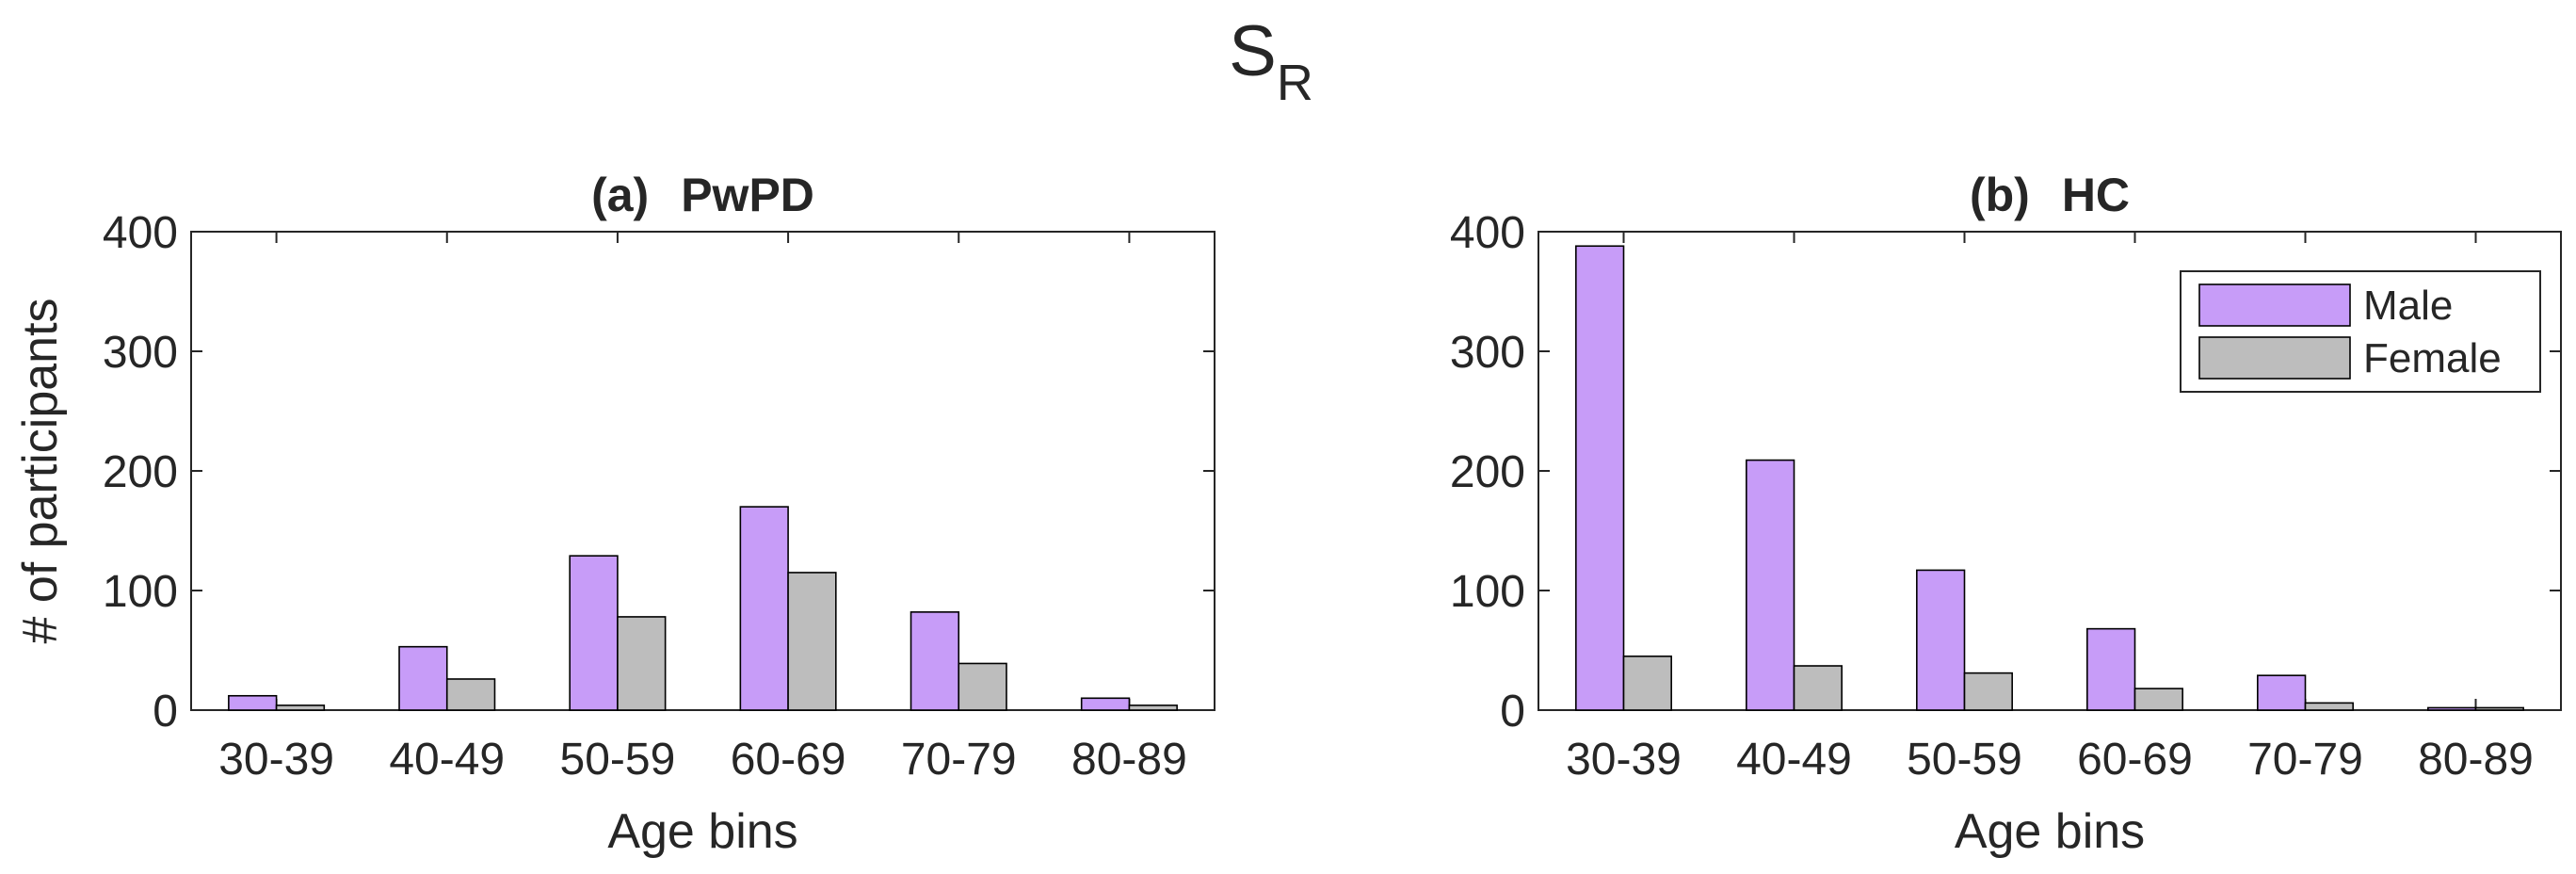  I want to click on panel-title-letter: (b), so click(2000, 195).